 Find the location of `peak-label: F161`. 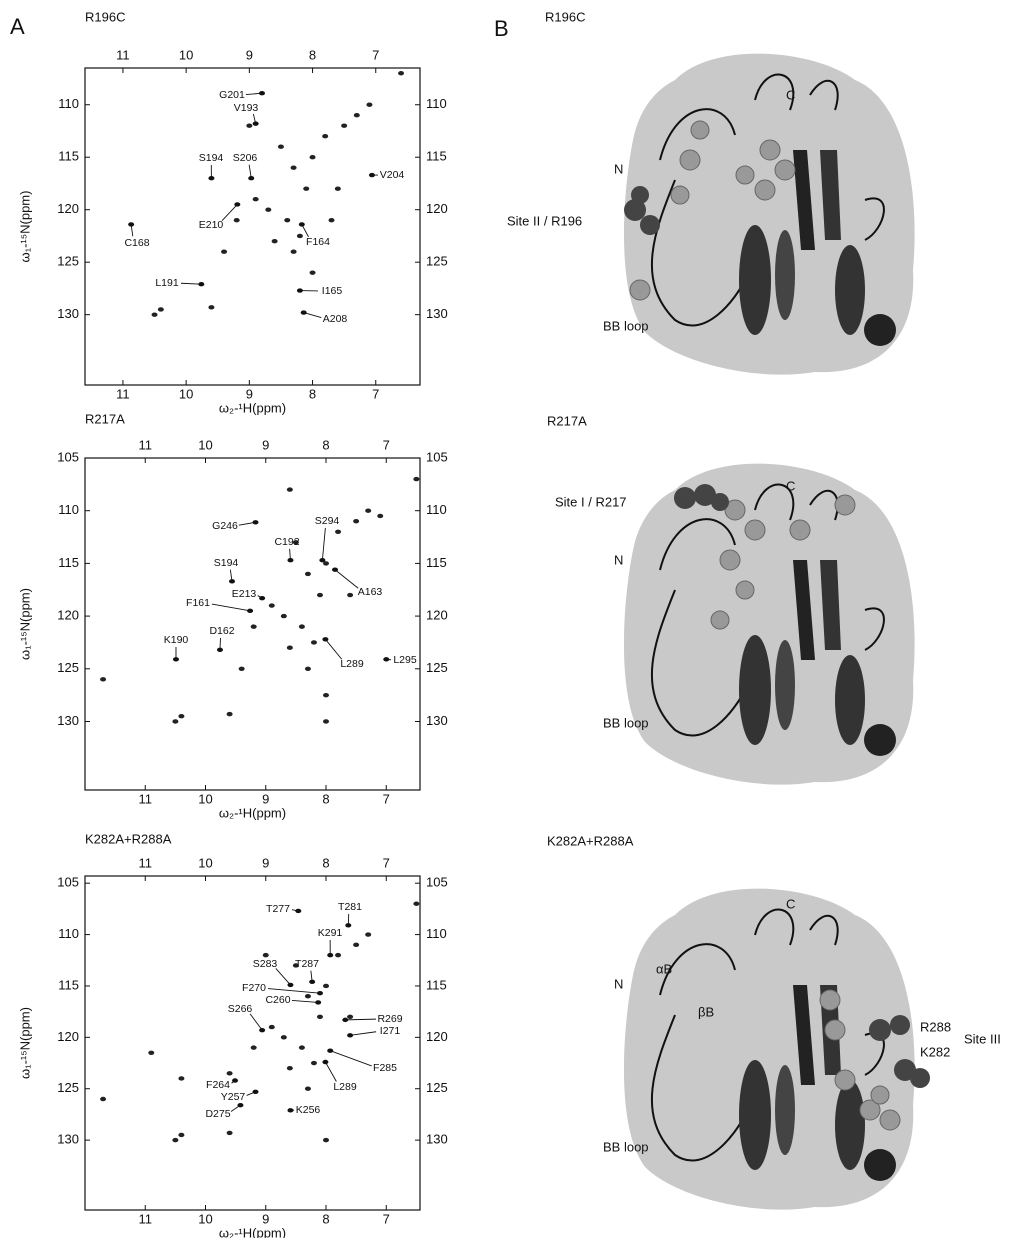

peak-label: F161 is located at coordinates (198, 603).